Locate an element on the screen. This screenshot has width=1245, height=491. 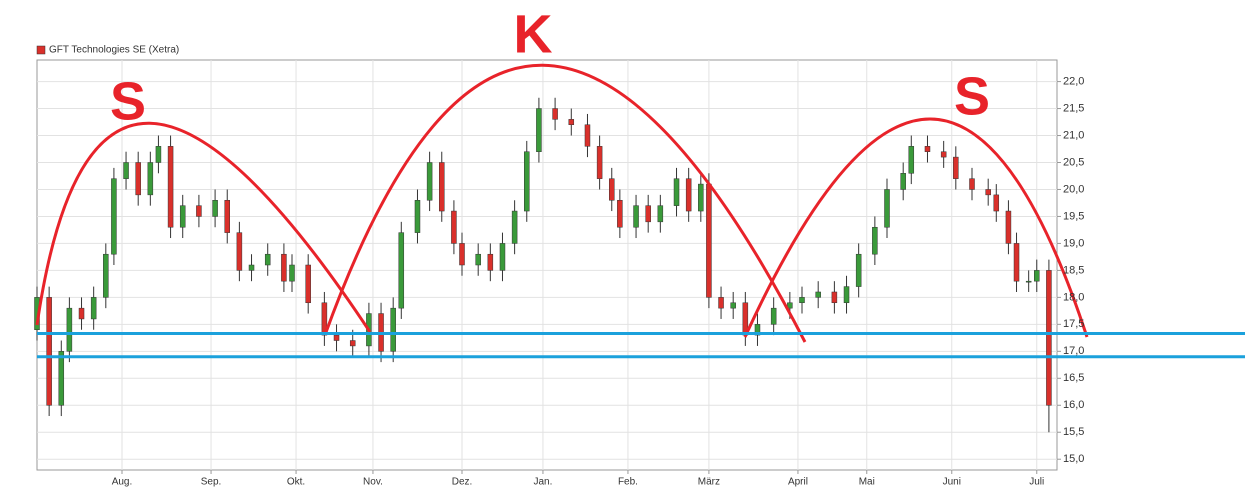
y-tick-label: 18,5 is located at coordinates (1073, 270).